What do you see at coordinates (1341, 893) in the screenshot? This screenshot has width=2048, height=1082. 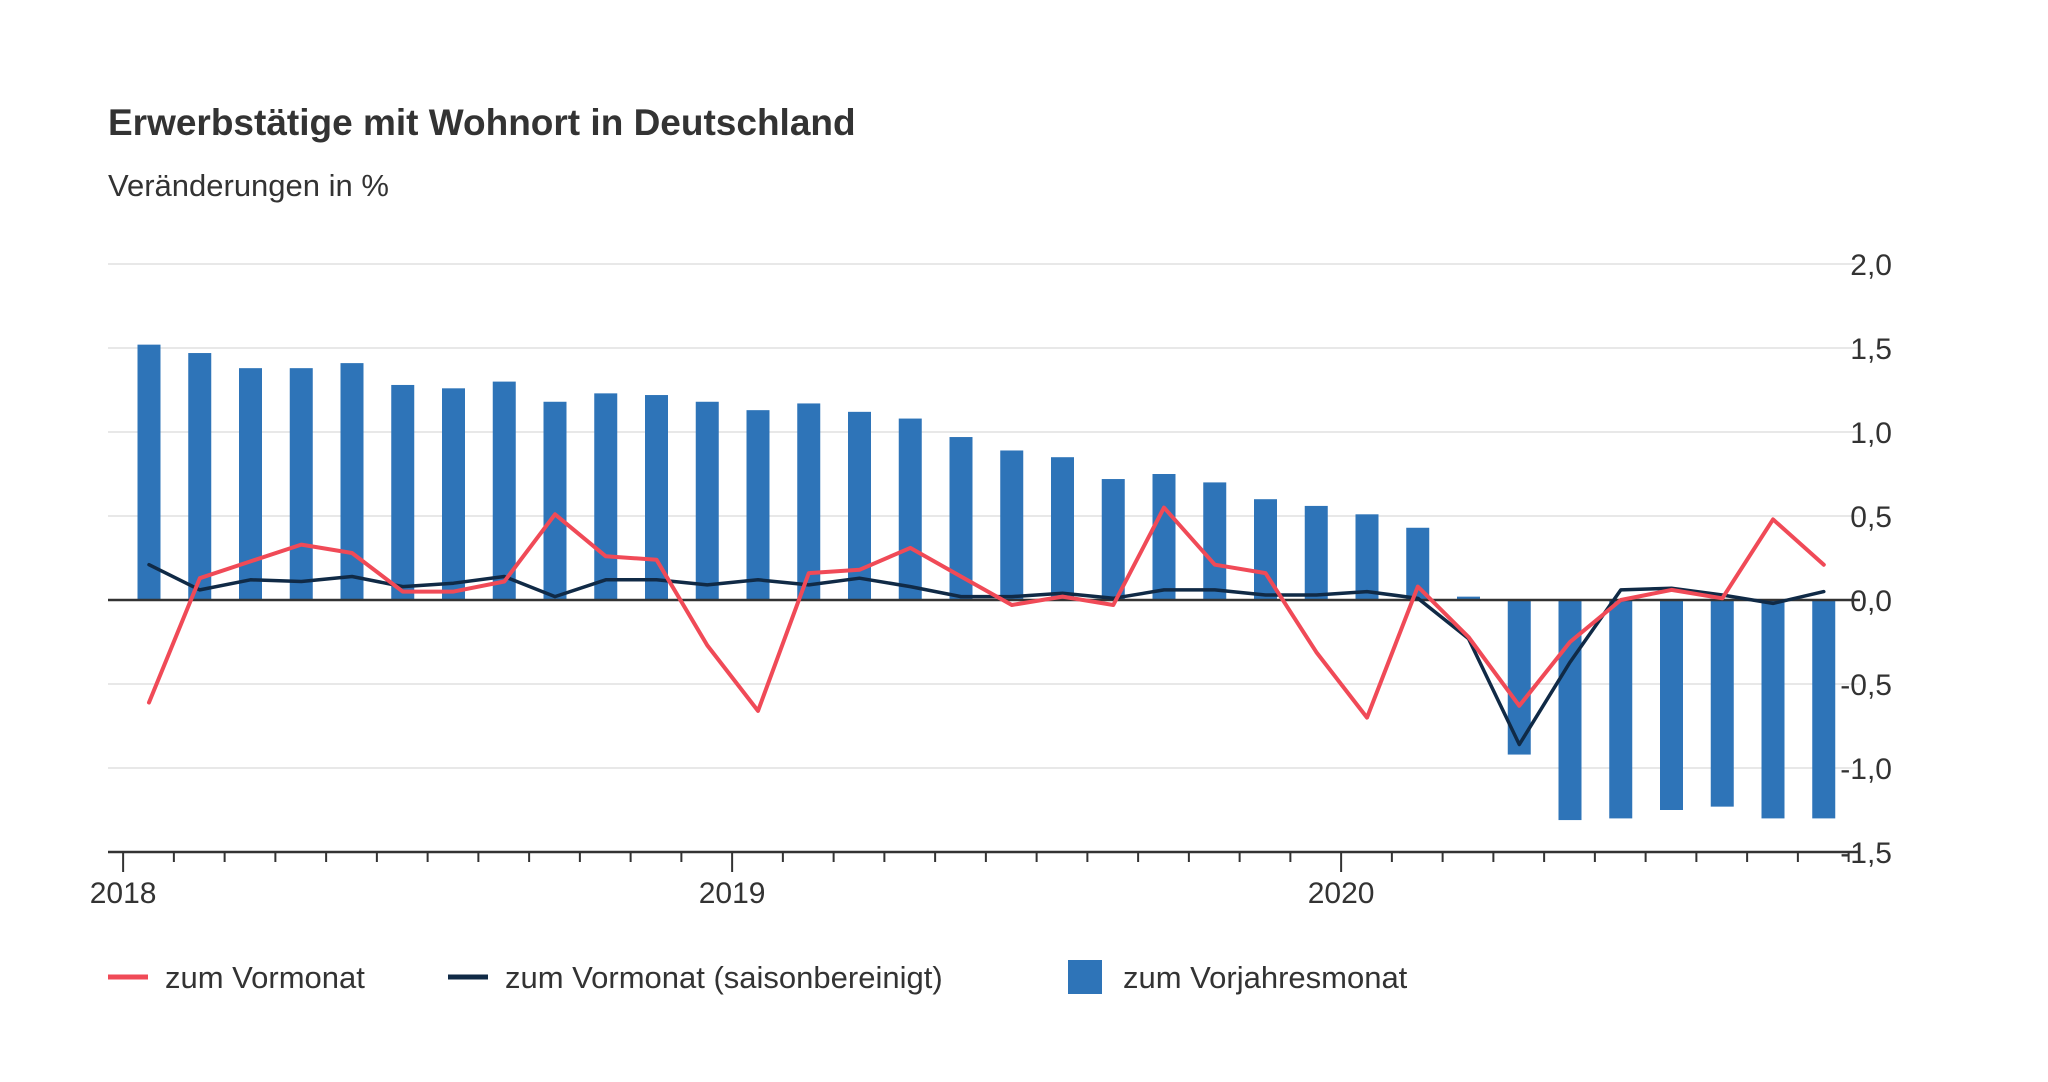 I see `x-tick-label: 2020` at bounding box center [1341, 893].